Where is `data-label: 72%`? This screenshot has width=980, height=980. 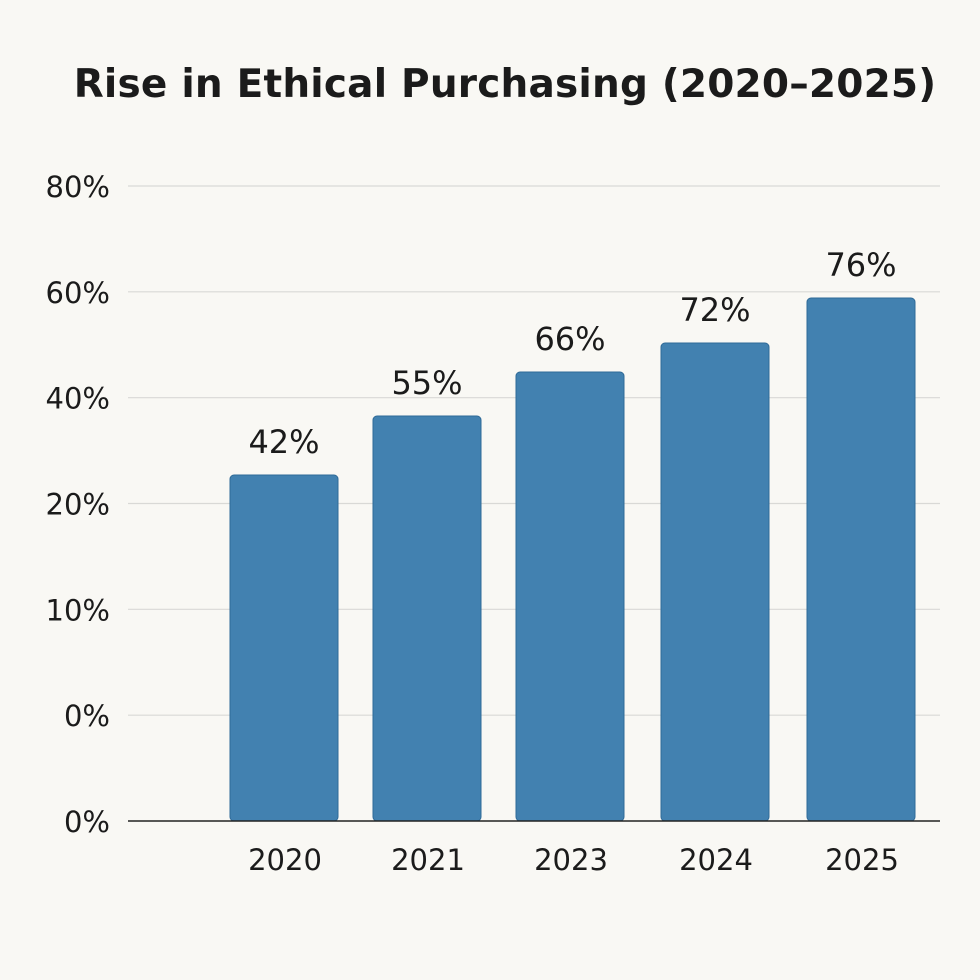
data-label: 72% is located at coordinates (714, 310).